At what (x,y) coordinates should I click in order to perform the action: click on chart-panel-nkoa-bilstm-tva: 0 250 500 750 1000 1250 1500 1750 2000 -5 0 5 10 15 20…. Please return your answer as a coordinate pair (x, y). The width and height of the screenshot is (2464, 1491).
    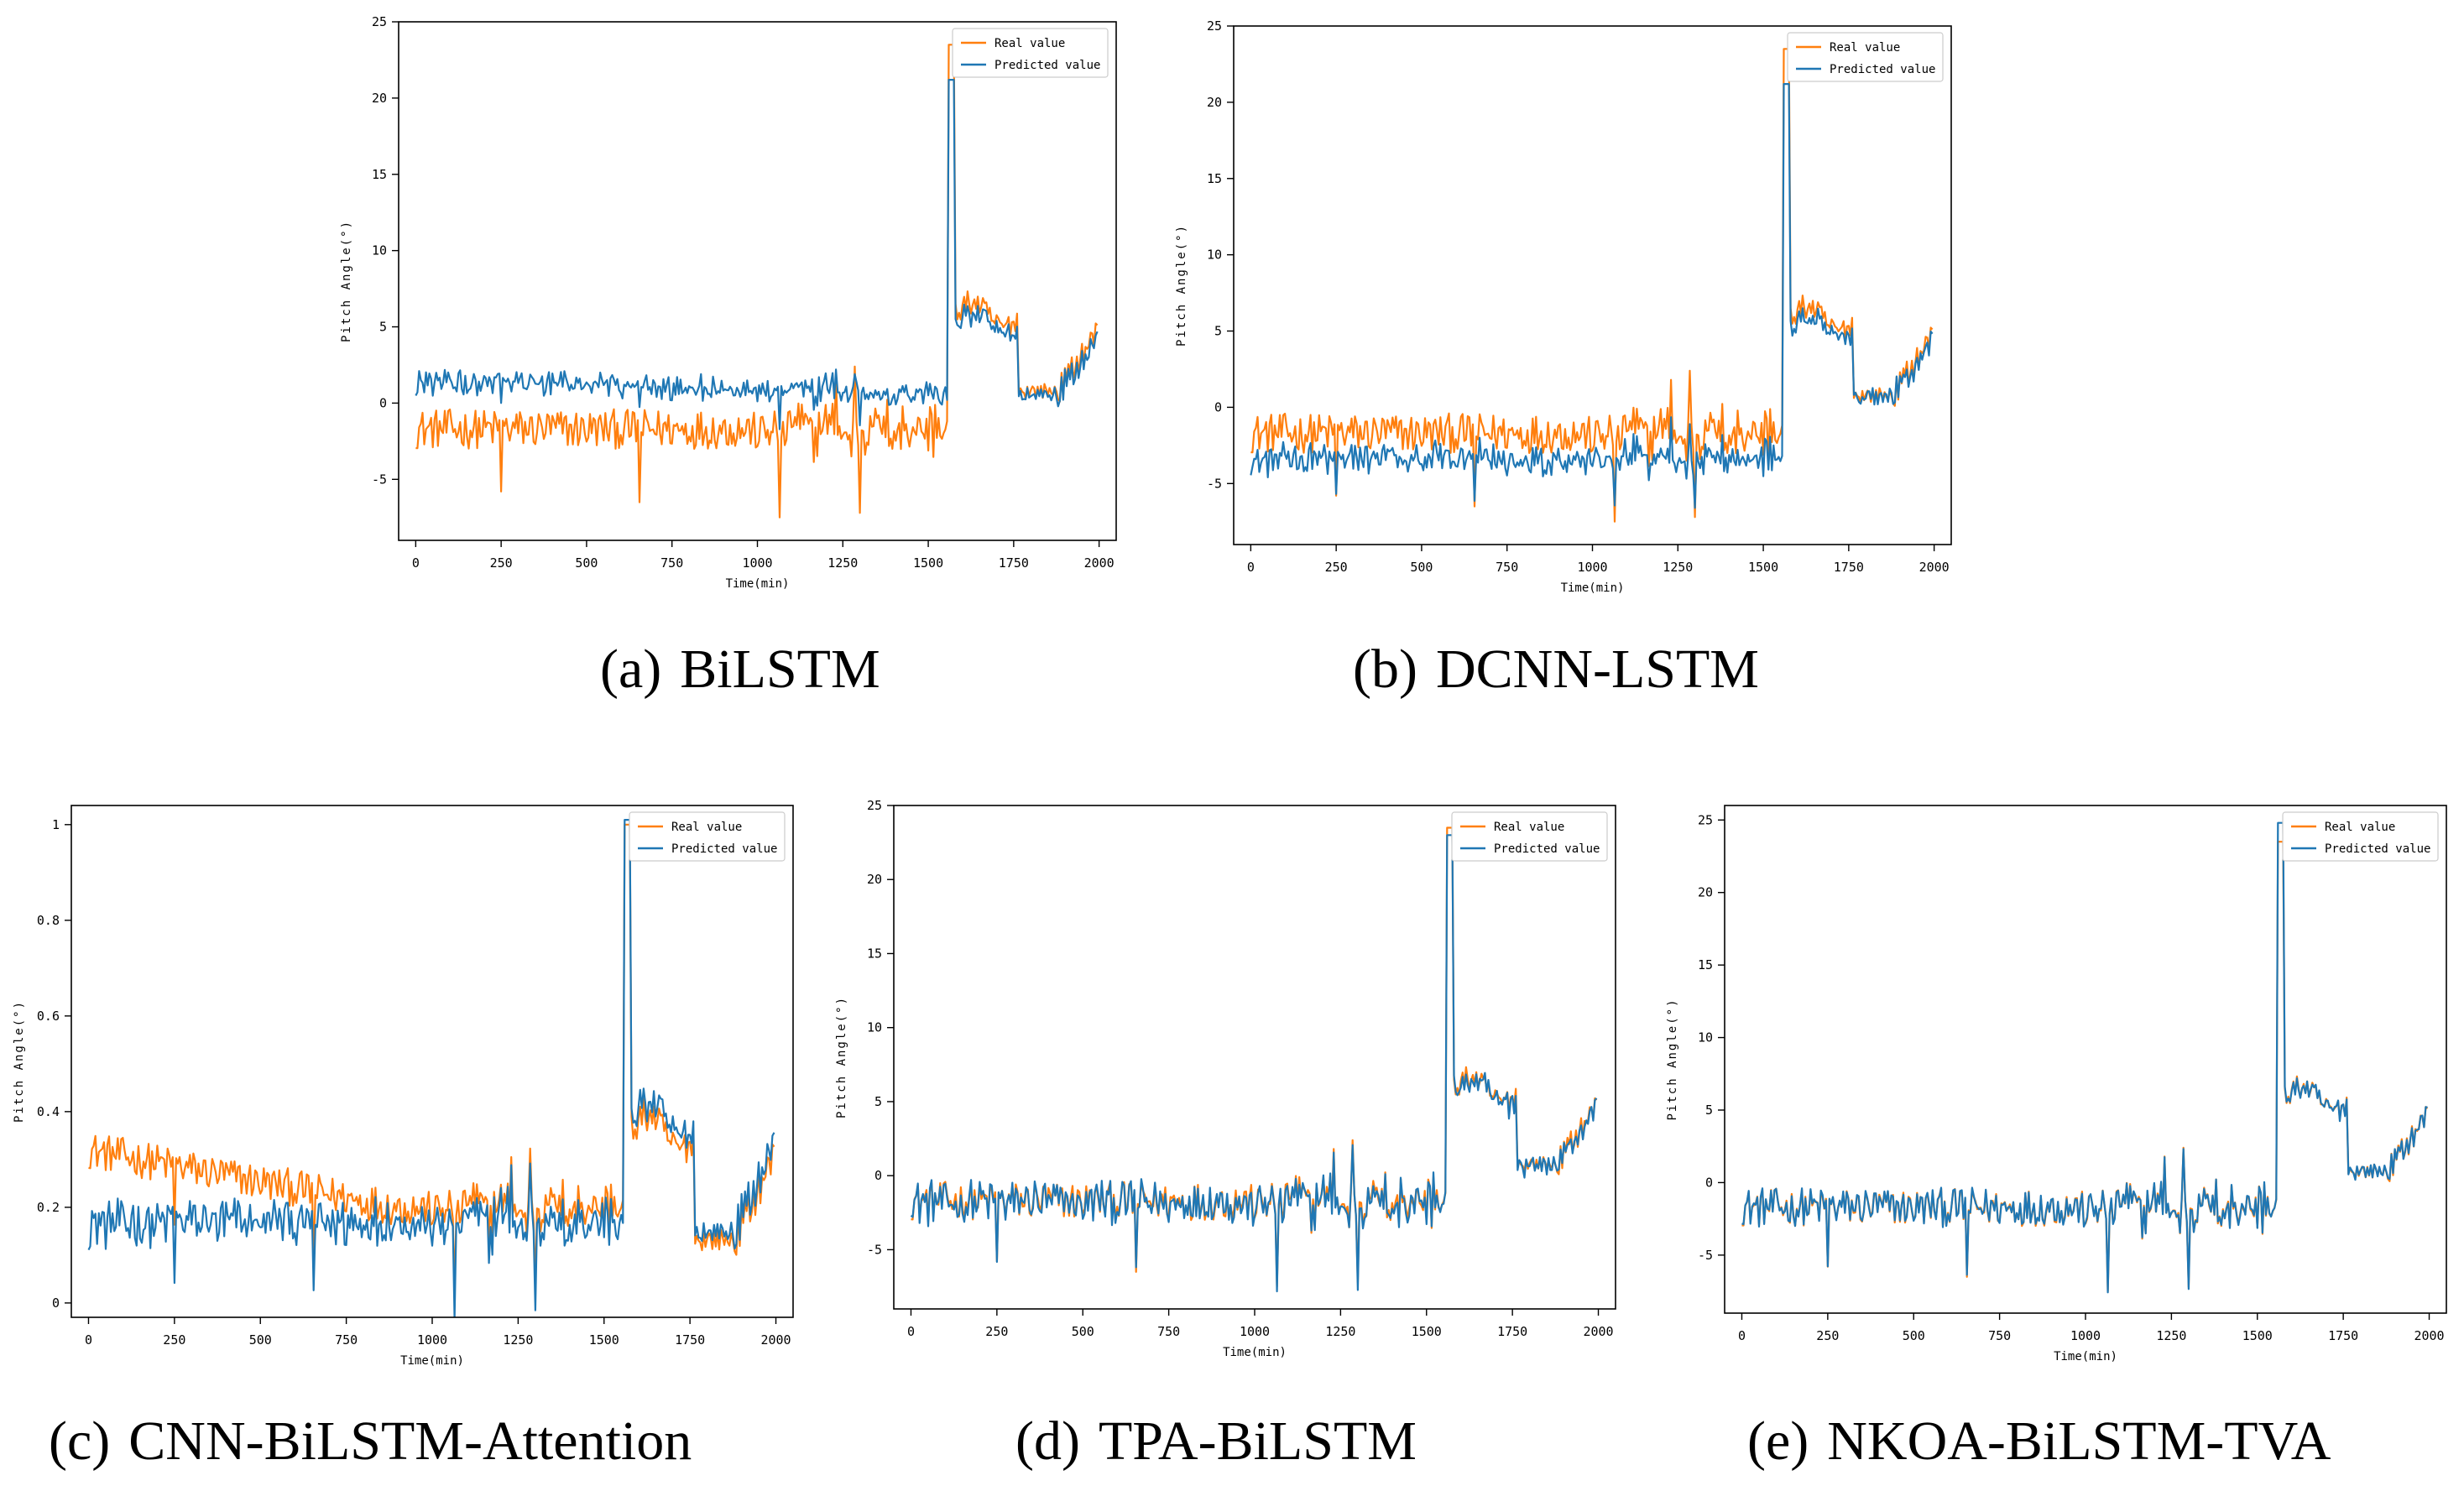
    Looking at the image, I should click on (2060, 1095).